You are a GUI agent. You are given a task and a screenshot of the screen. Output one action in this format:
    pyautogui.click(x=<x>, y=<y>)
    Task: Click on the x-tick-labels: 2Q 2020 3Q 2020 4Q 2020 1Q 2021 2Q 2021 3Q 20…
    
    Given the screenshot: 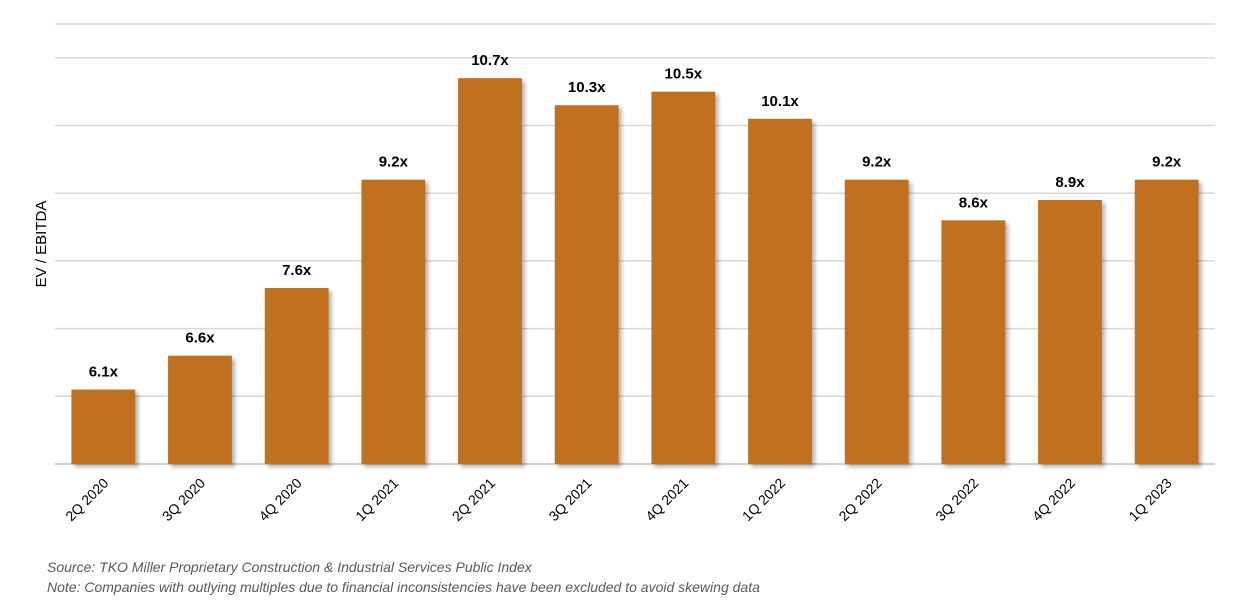 What is the action you would take?
    pyautogui.click(x=618, y=499)
    